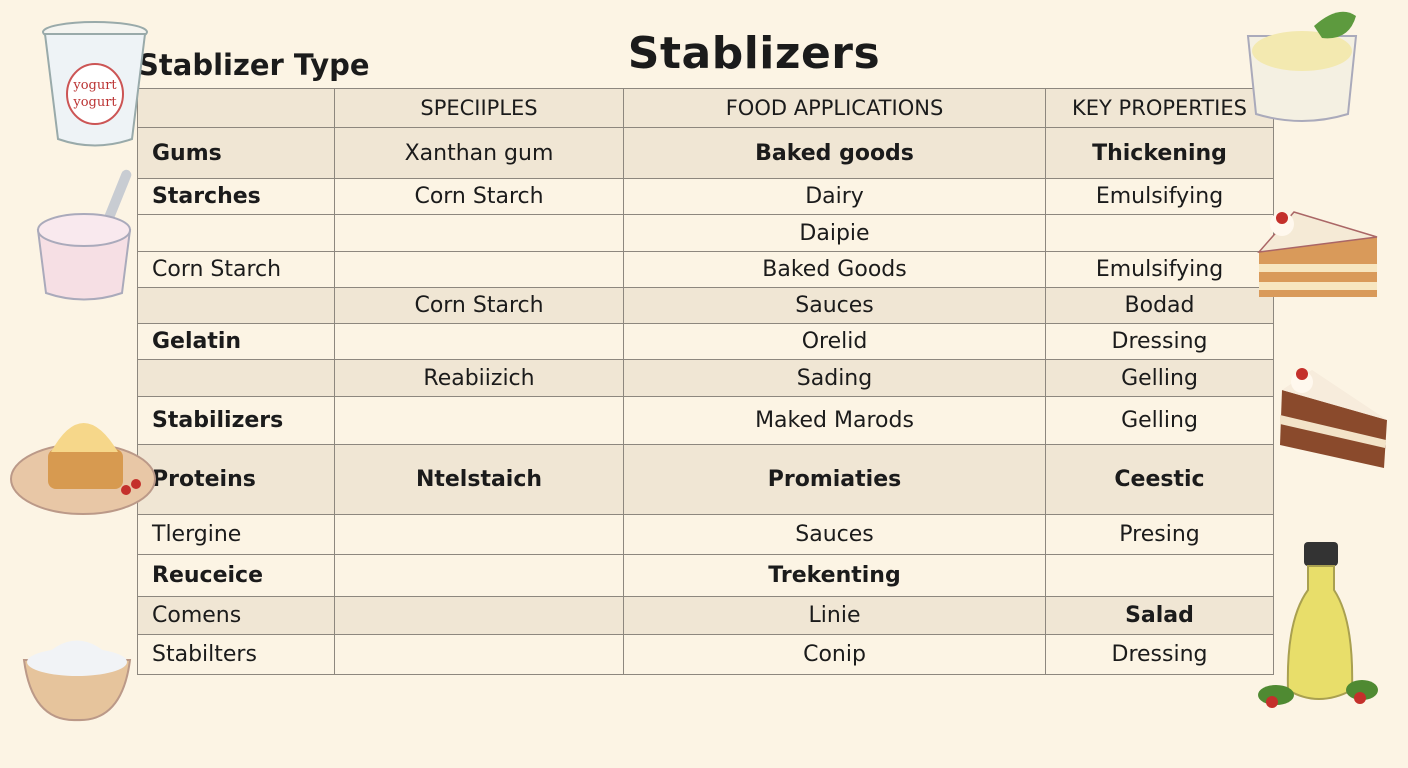 The image size is (1408, 768). Describe the element at coordinates (1159, 108) in the screenshot. I see `column-header: KEY PROPERTIES` at that location.